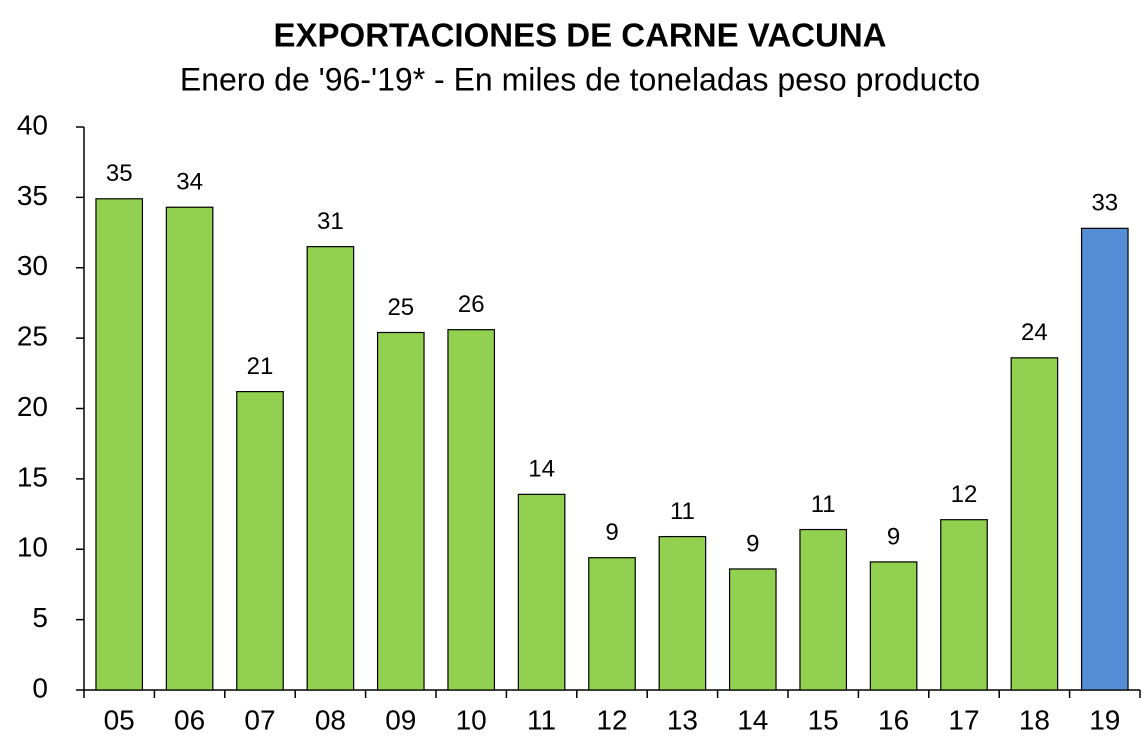 This screenshot has width=1143, height=747. What do you see at coordinates (40, 617) in the screenshot?
I see `y-tick-label: 5` at bounding box center [40, 617].